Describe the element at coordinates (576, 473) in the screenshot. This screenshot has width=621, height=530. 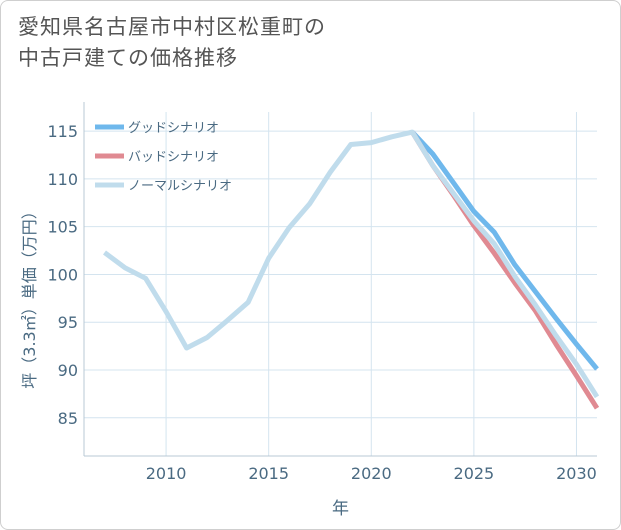
I see `x-tick-label: 2030` at that location.